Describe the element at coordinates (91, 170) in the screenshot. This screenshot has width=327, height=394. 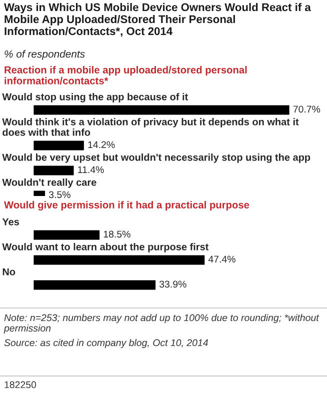
I see `data-label: 11.4%` at that location.